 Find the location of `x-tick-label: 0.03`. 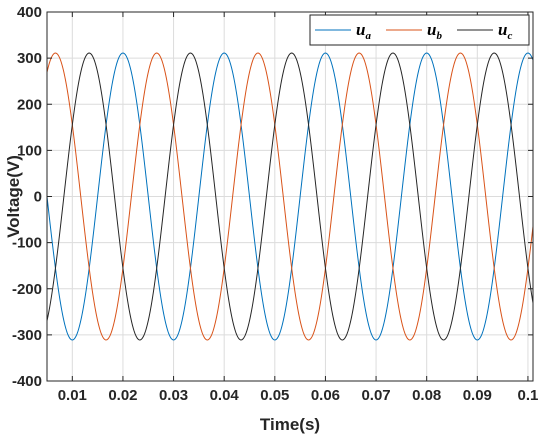

x-tick-label: 0.03 is located at coordinates (173, 395).